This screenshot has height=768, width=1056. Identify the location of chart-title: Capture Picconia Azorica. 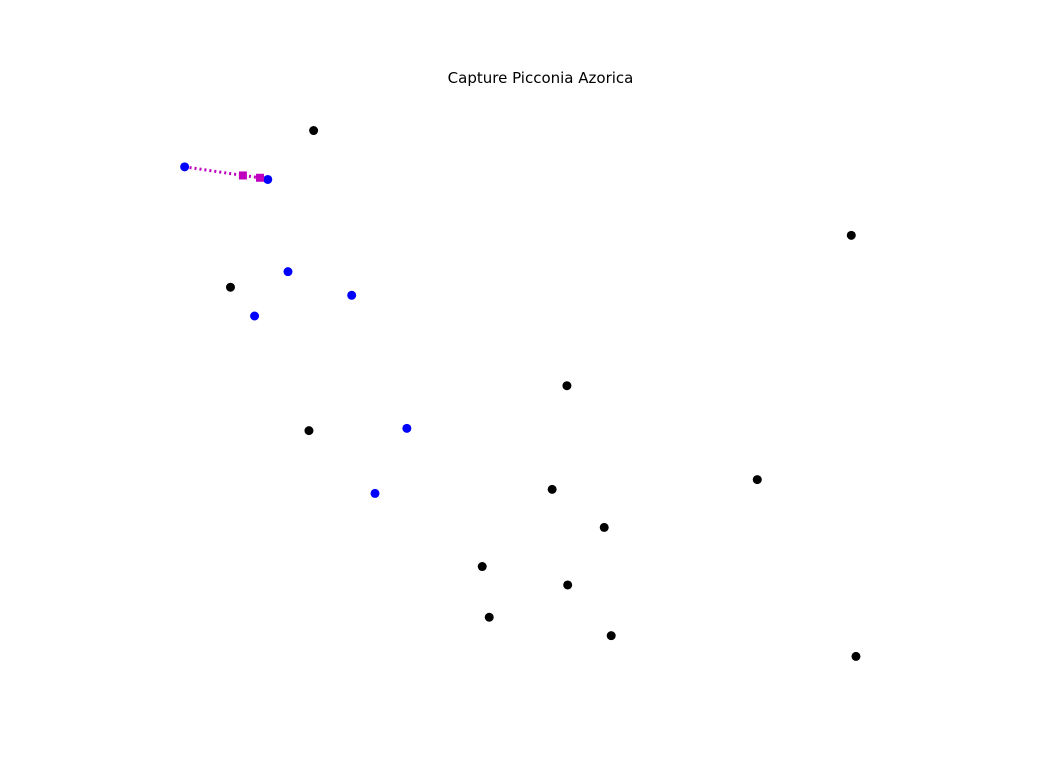
(540, 78).